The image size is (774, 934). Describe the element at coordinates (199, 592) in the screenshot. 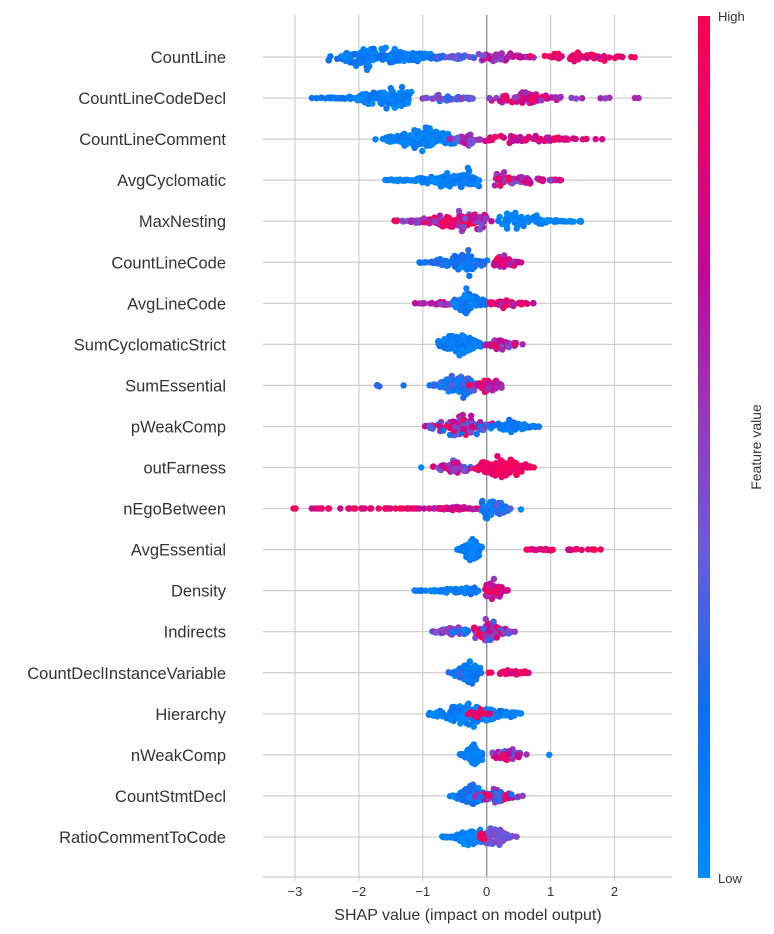

I see `feature-label: Density` at that location.